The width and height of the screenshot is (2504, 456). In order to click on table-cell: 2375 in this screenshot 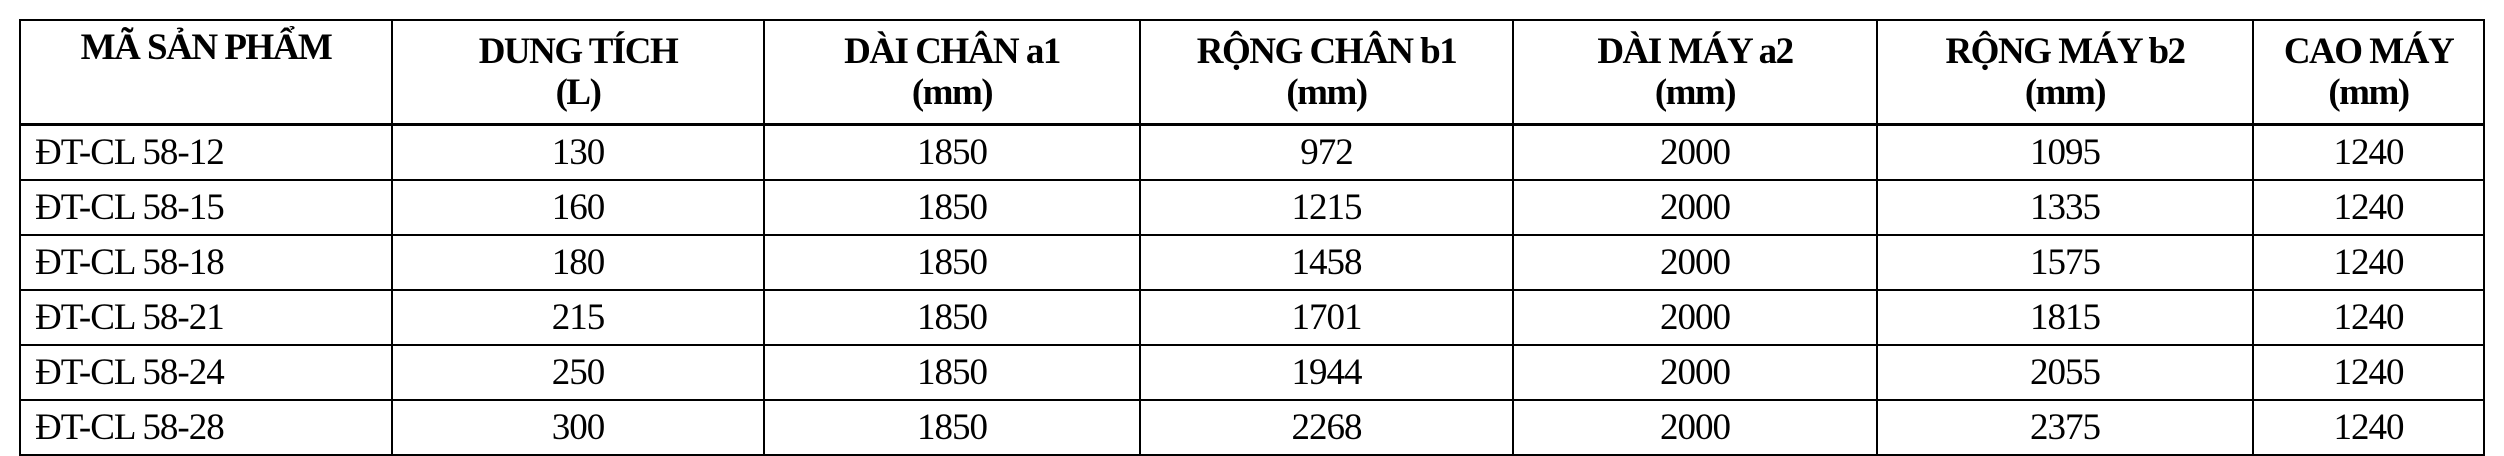, I will do `click(2065, 427)`.